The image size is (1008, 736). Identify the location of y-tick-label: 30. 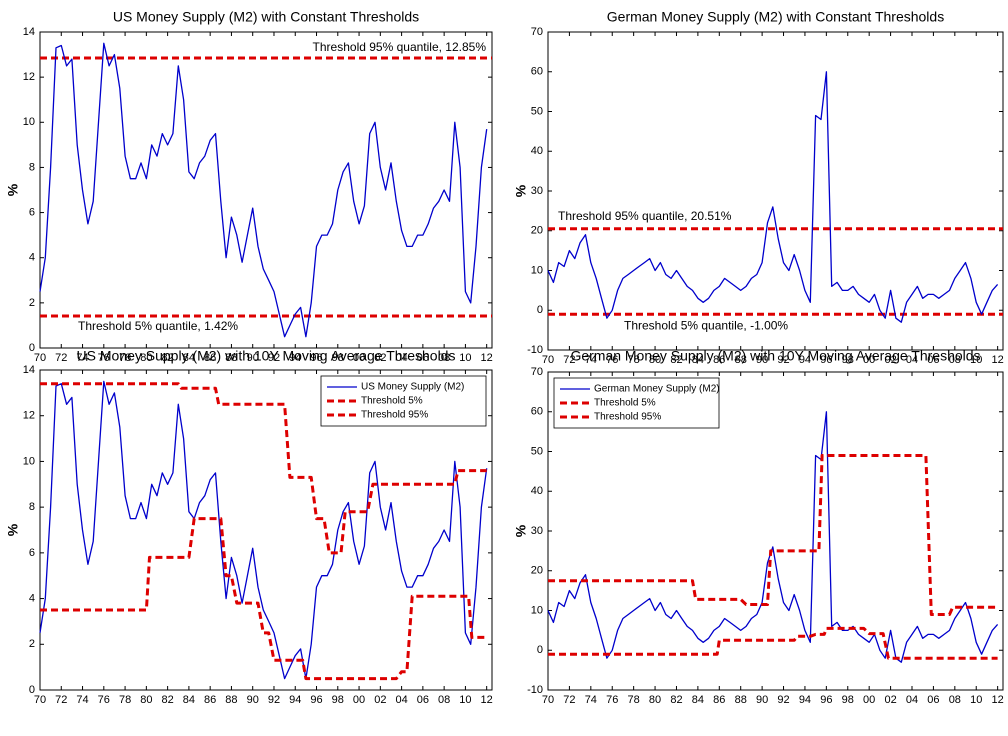
(537, 191).